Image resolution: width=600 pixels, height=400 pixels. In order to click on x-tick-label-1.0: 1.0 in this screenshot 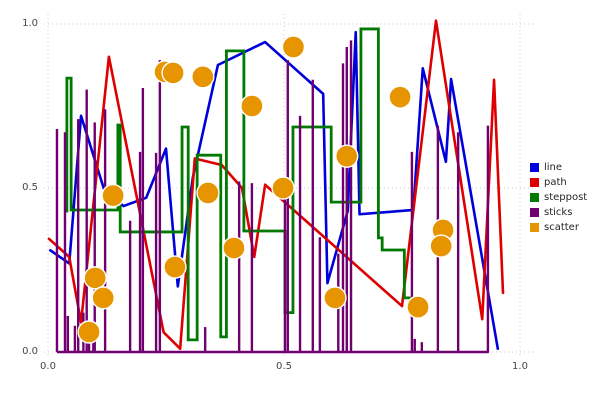, I will do `click(520, 366)`.